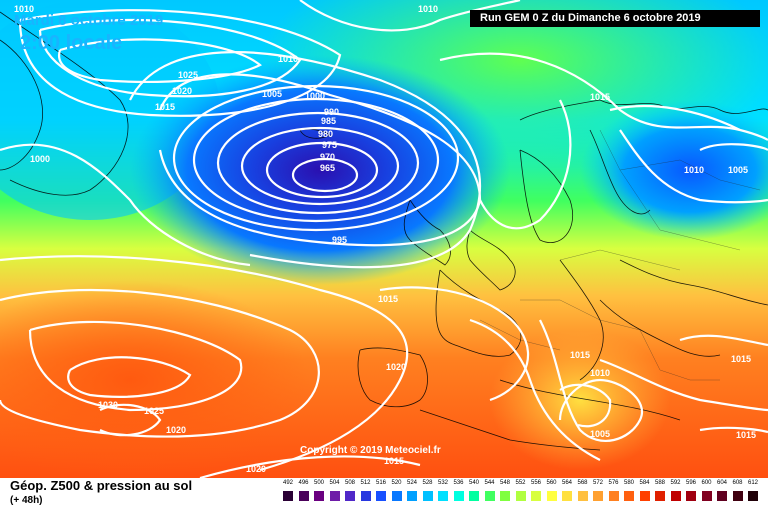 This screenshot has height=512, width=768. What do you see at coordinates (598, 483) in the screenshot?
I see `scale-label: 572` at bounding box center [598, 483].